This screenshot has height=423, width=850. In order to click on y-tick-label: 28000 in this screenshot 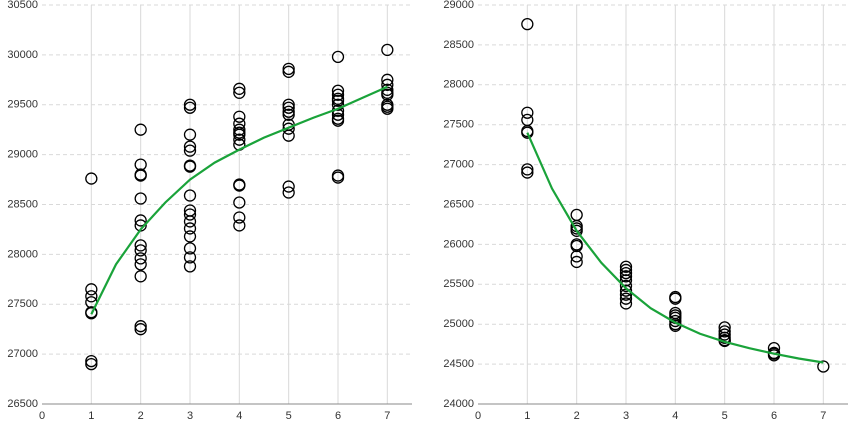, I will do `click(22, 254)`.